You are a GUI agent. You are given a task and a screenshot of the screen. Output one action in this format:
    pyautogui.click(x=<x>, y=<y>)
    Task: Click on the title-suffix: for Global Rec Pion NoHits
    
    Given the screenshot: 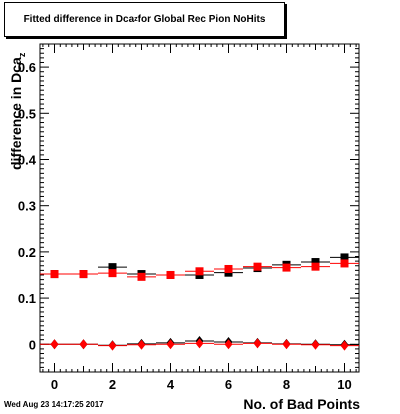 What is the action you would take?
    pyautogui.click(x=201, y=19)
    